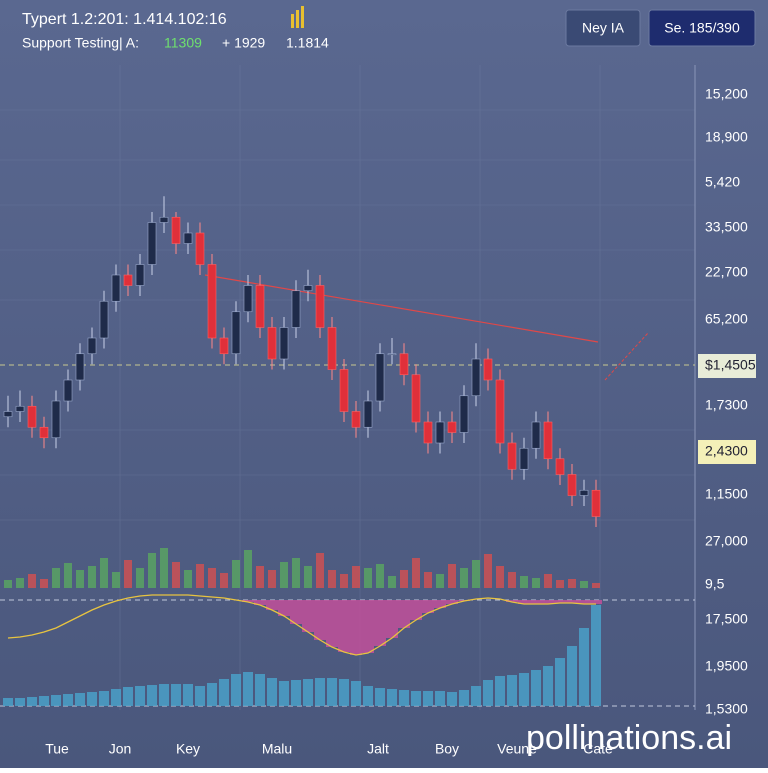 The width and height of the screenshot is (768, 773). Describe the element at coordinates (726, 666) in the screenshot. I see `price-label: 1,9500` at that location.